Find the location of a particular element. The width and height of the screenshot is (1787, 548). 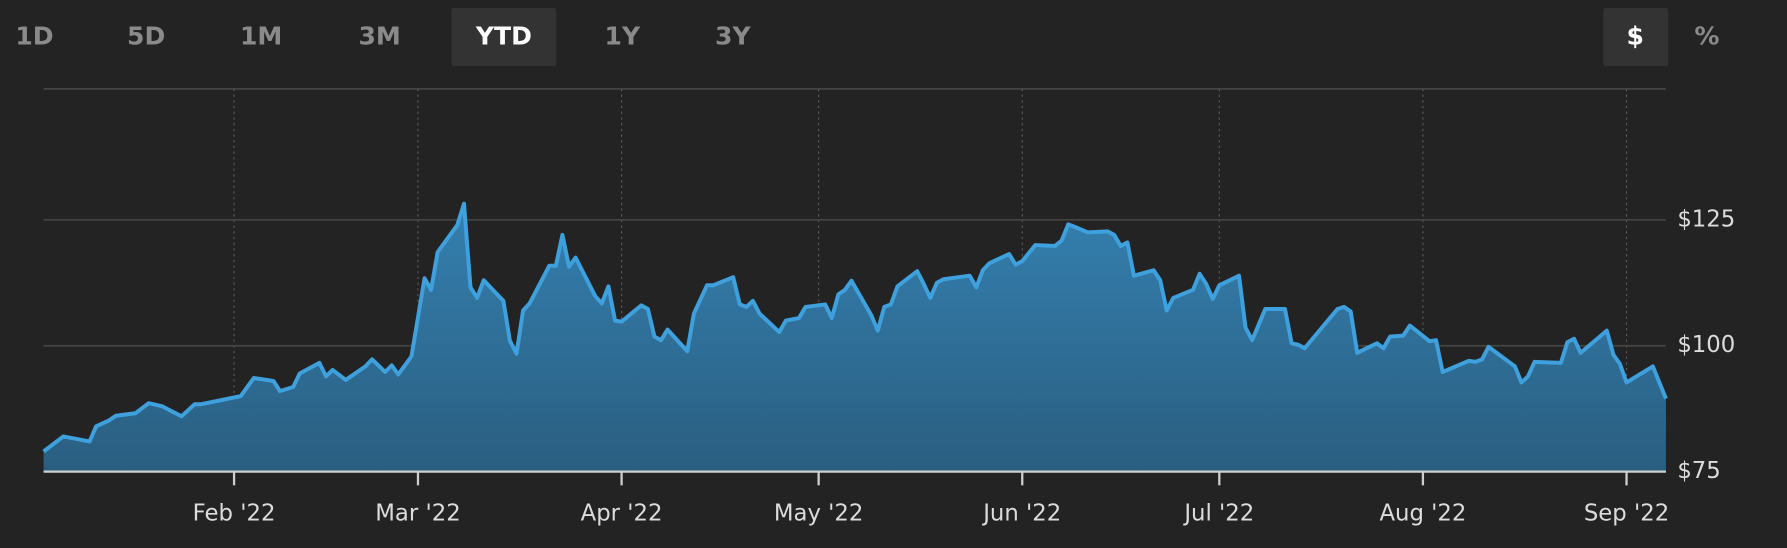

x-tick-label: Feb '22 is located at coordinates (234, 513).